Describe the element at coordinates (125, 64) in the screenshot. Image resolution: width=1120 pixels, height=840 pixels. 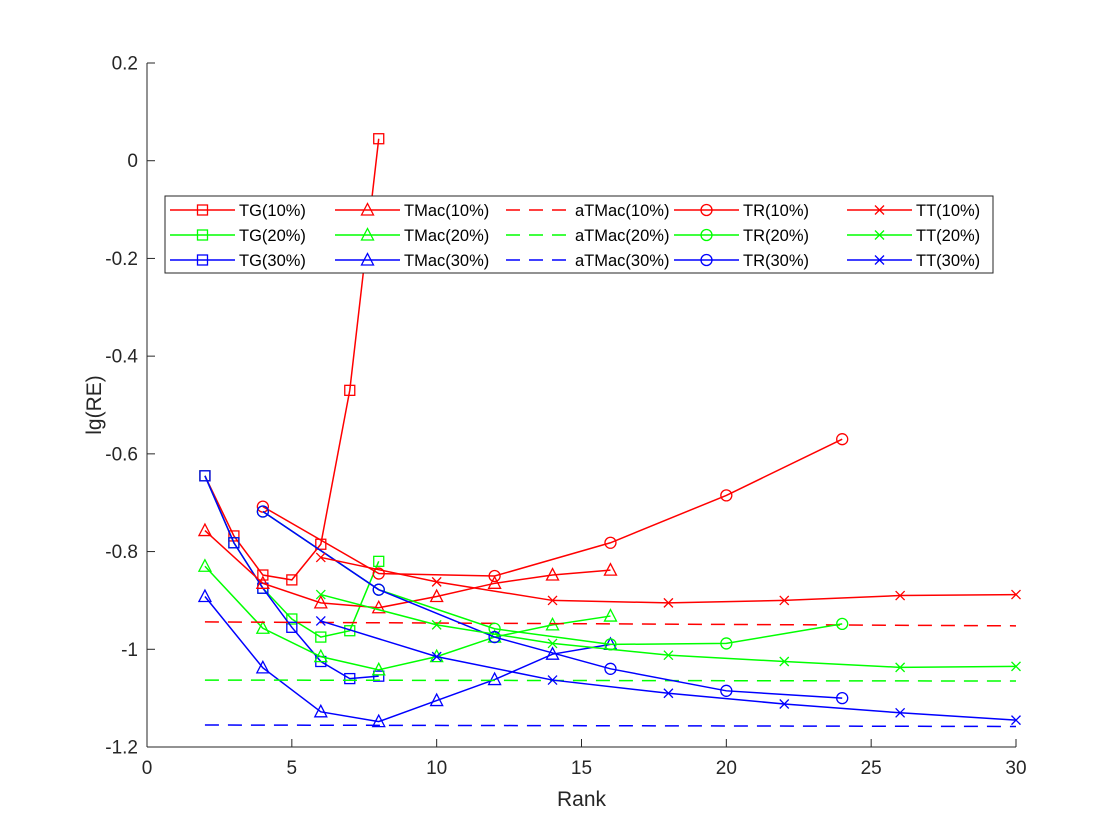
I see `y-tick-label: 0.2` at that location.